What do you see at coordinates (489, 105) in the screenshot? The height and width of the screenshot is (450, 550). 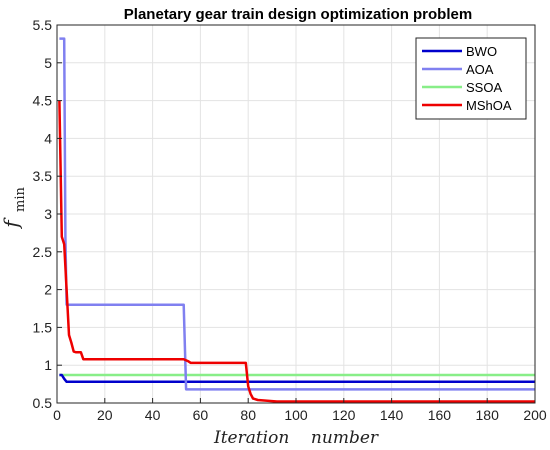 I see `legend-label-mshoa: MShOA` at bounding box center [489, 105].